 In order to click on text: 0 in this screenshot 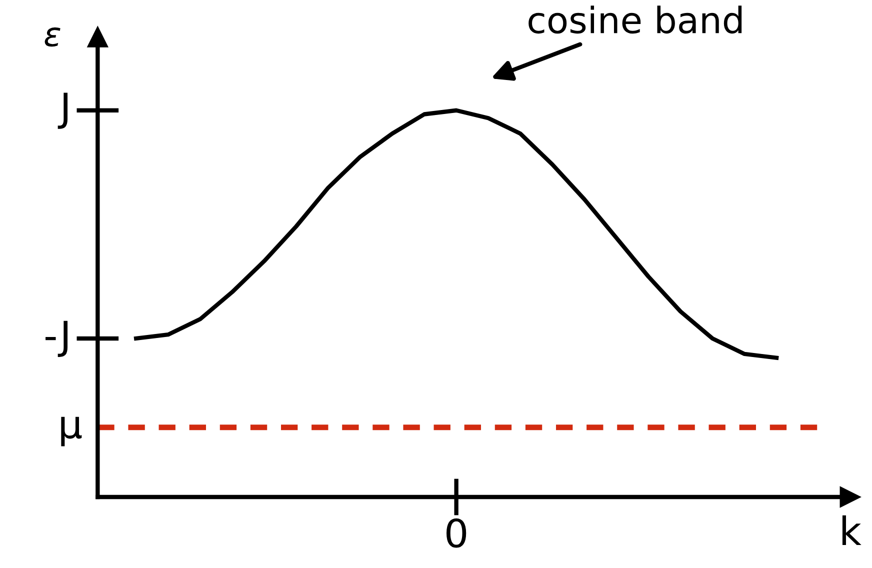, I will do `click(456, 533)`.